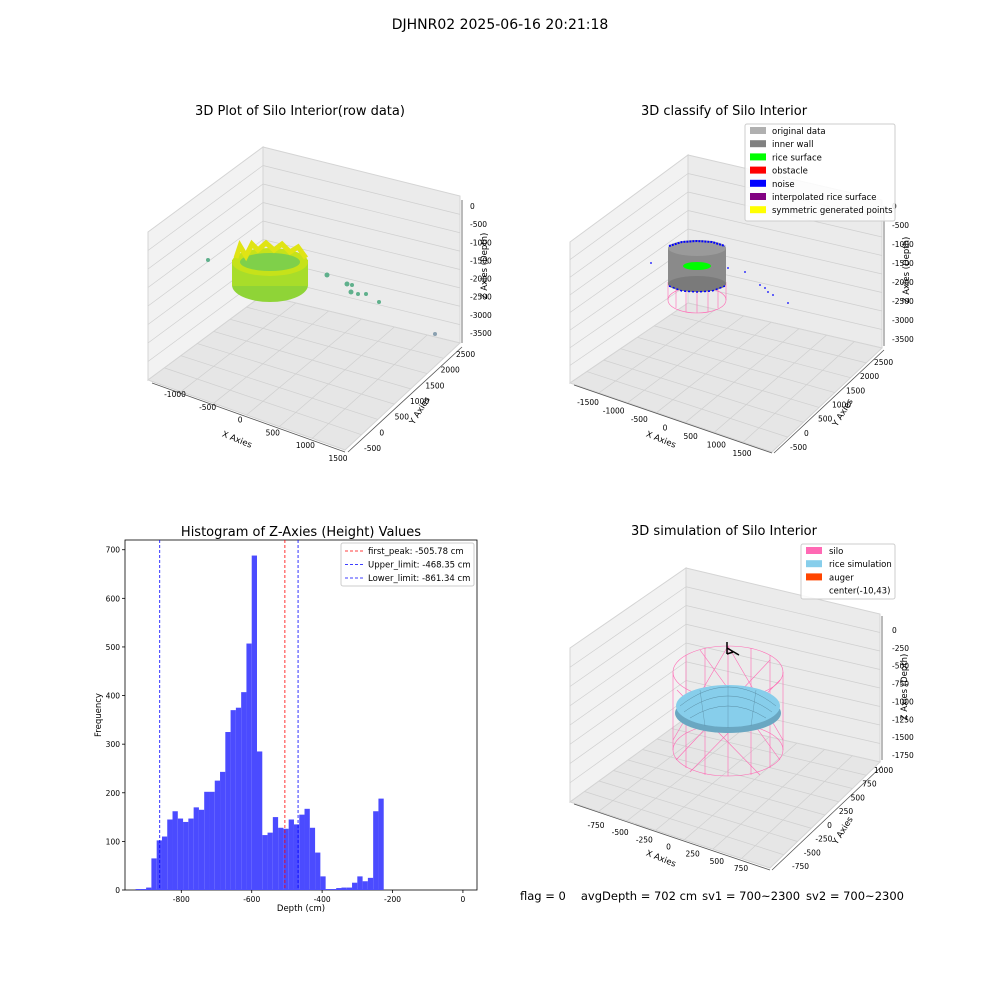 The height and width of the screenshot is (1000, 1000). What do you see at coordinates (741, 868) in the screenshot?
I see `simulation-x-tick: 750` at bounding box center [741, 868].